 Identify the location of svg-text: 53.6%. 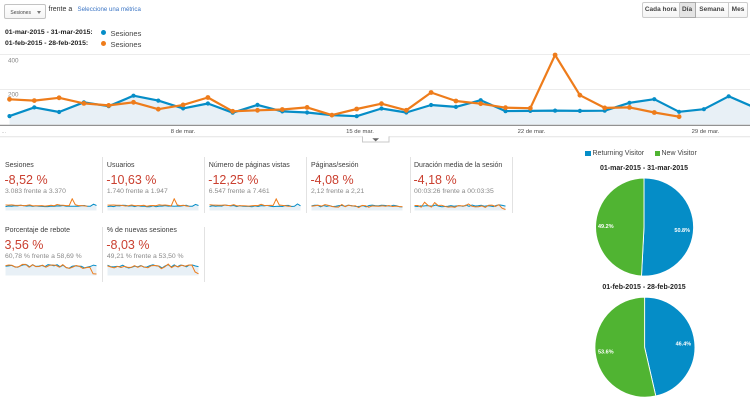
(606, 353).